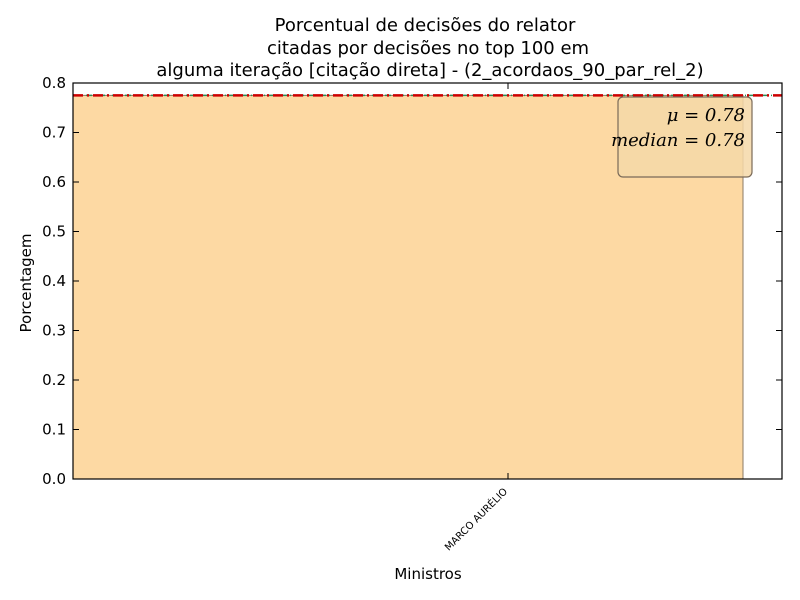 The height and width of the screenshot is (600, 800). I want to click on stats-box-frame, so click(685, 137).